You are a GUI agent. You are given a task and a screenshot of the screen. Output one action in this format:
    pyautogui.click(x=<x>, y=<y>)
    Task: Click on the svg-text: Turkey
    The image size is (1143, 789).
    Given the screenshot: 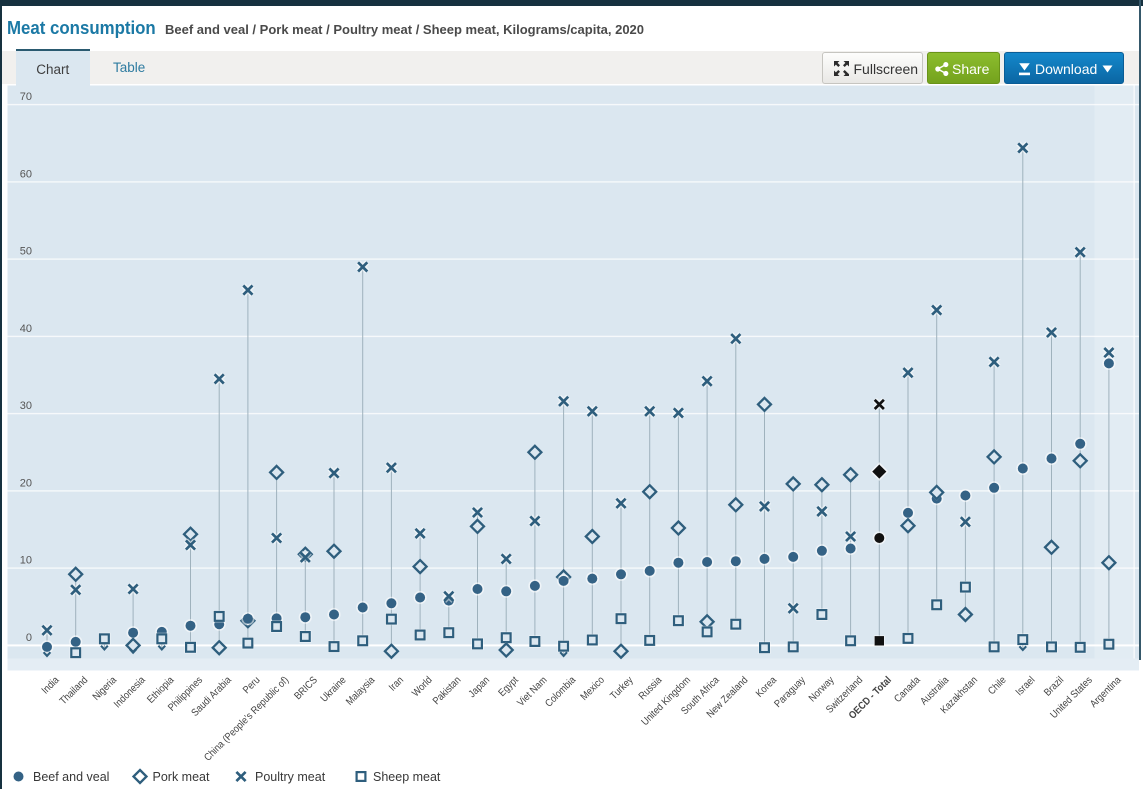 What is the action you would take?
    pyautogui.click(x=622, y=688)
    